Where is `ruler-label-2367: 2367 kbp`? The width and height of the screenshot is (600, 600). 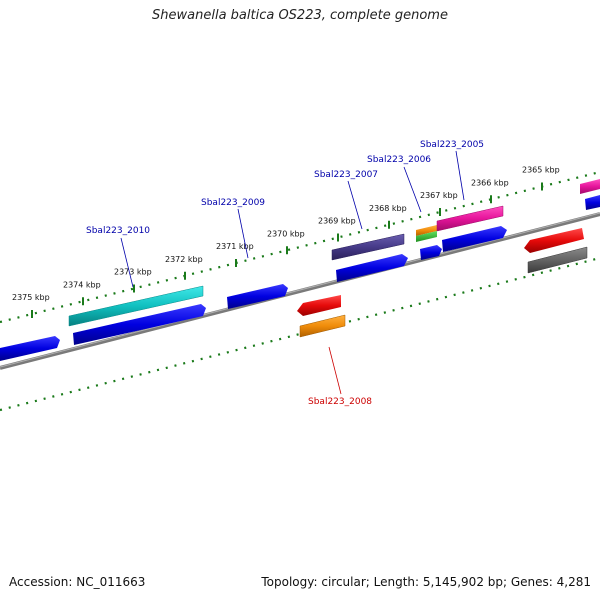
ruler-label-2367: 2367 kbp is located at coordinates (439, 195).